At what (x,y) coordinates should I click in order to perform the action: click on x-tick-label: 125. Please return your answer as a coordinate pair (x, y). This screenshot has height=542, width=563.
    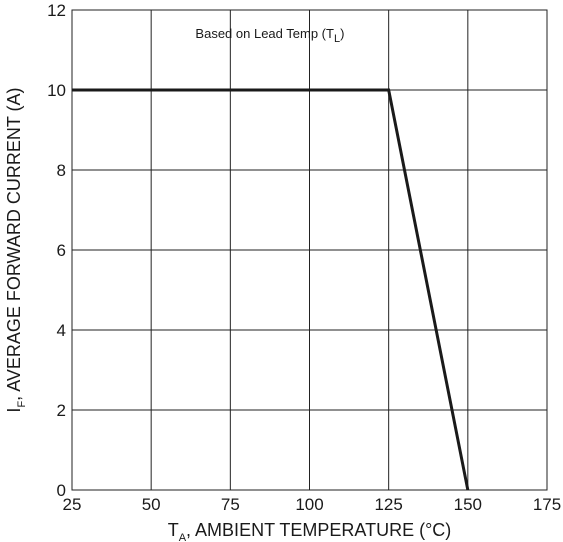
    Looking at the image, I should click on (388, 504).